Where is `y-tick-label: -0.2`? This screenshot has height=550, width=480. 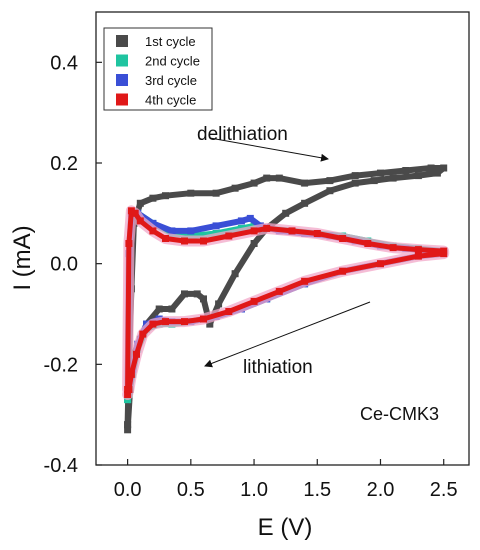 y-tick-label: -0.2 is located at coordinates (61, 365).